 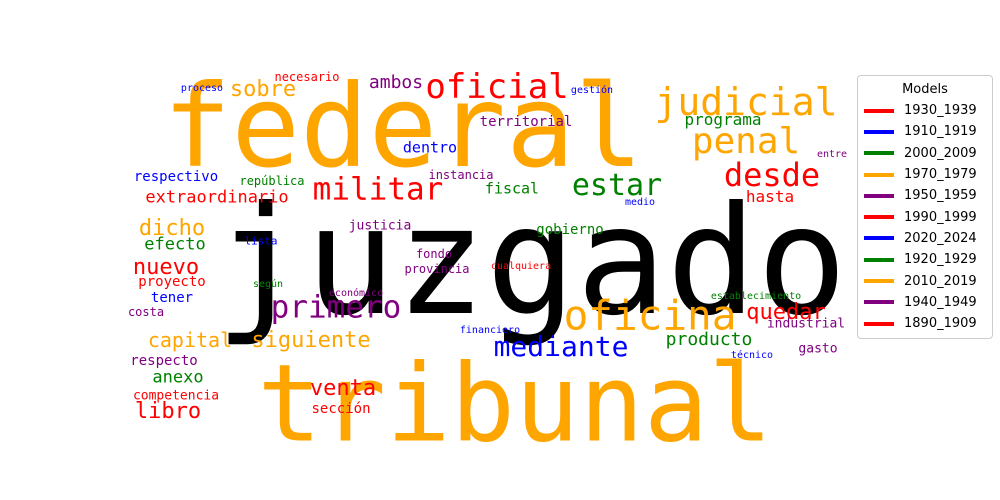 What do you see at coordinates (940, 132) in the screenshot?
I see `legend-label: 1910_1919` at bounding box center [940, 132].